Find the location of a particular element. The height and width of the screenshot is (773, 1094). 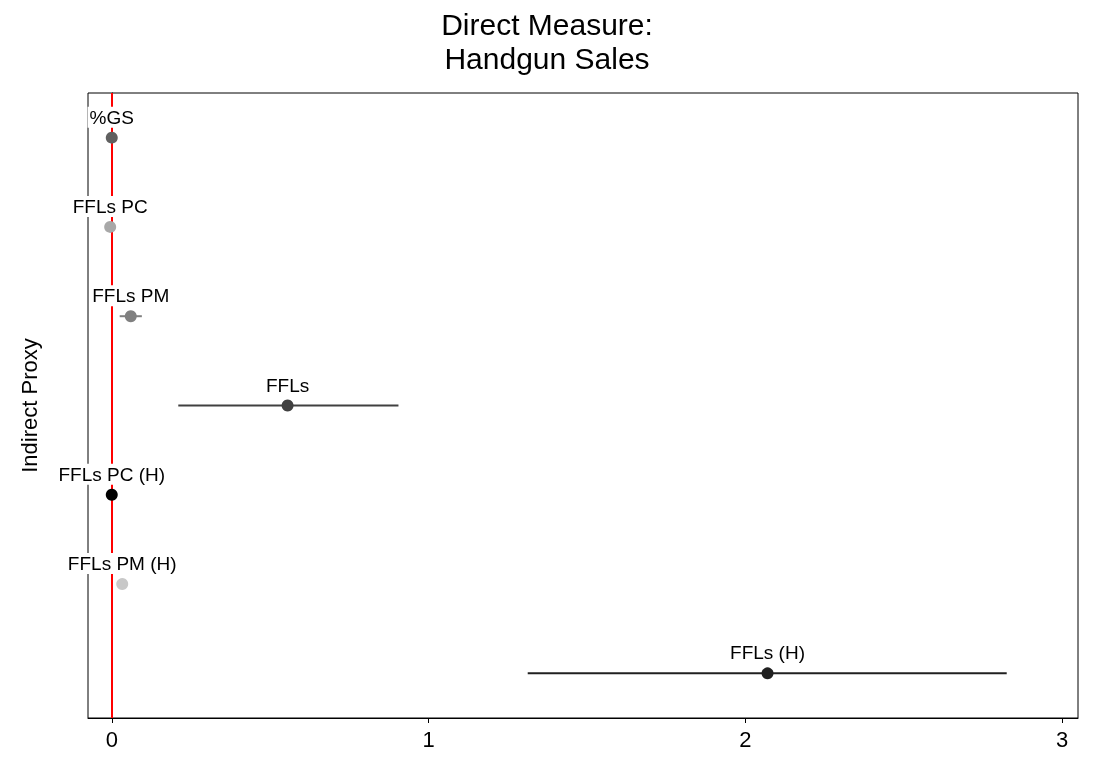

y-tick-label: %GS is located at coordinates (111, 117).